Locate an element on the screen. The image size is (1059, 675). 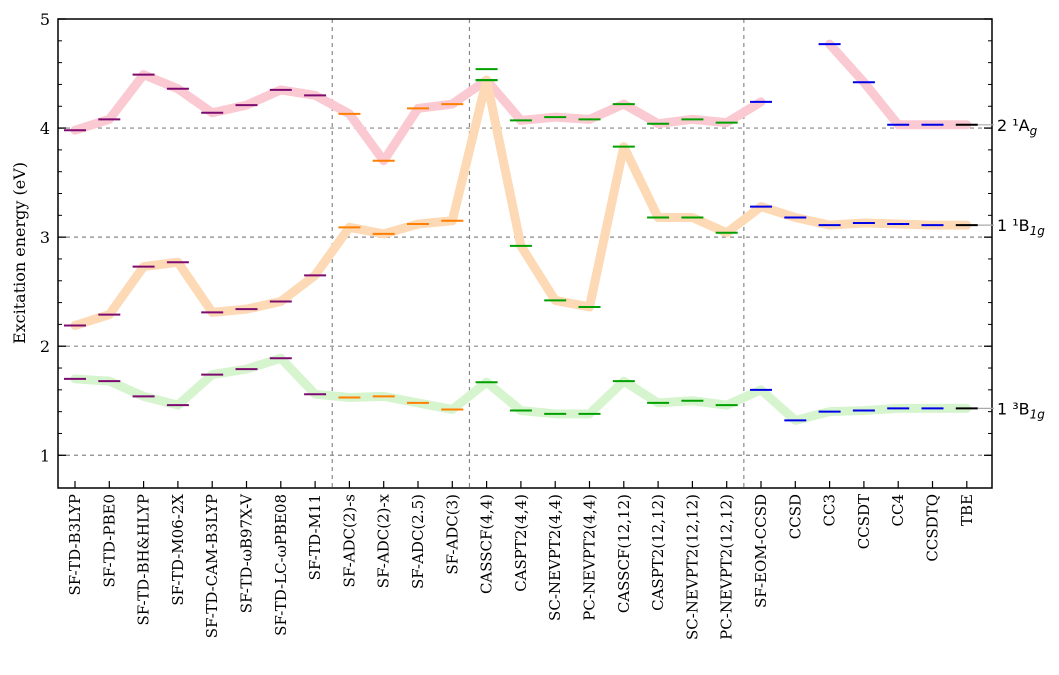
state-label: 2 ¹Ag is located at coordinates (1017, 127).